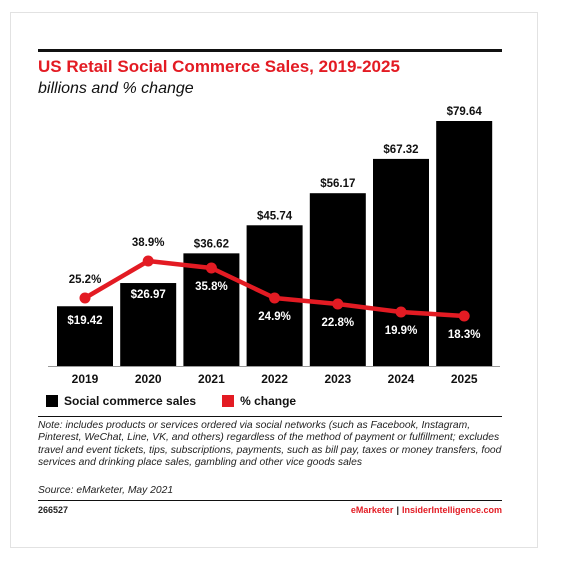 This screenshot has width=568, height=568. What do you see at coordinates (400, 150) in the screenshot?
I see `bar-value-label-2024: $67.32` at bounding box center [400, 150].